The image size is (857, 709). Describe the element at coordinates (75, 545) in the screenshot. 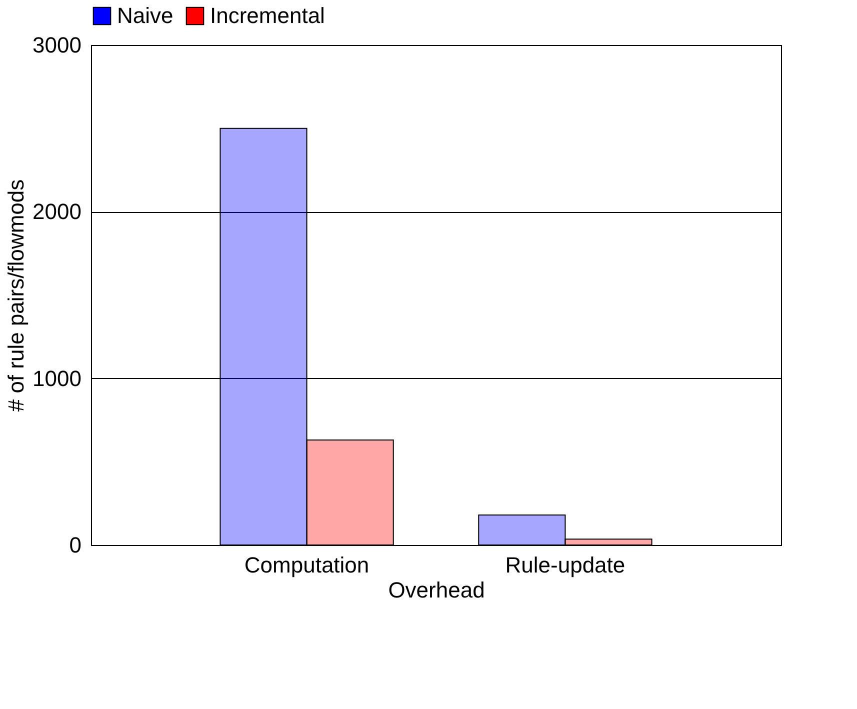

I see `y-tick-label: 0` at that location.